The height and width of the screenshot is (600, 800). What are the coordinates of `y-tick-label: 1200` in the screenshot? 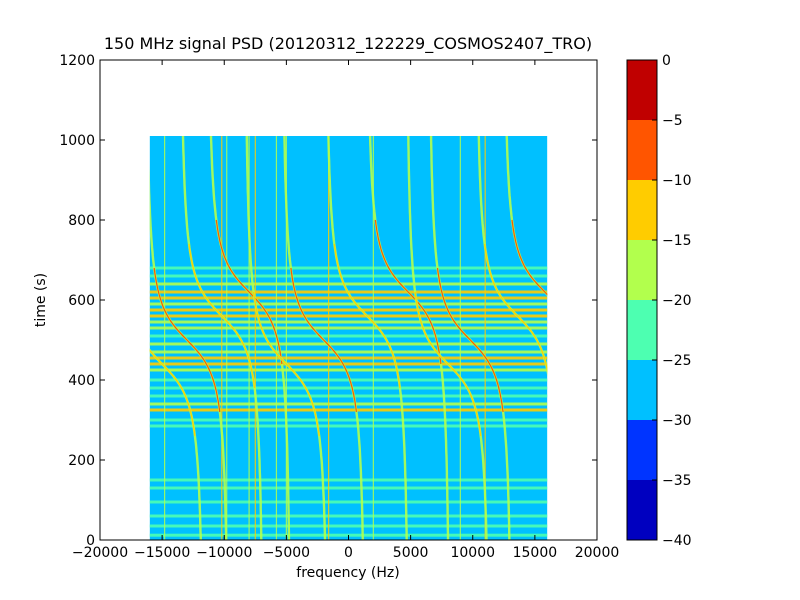 It's located at (77, 61).